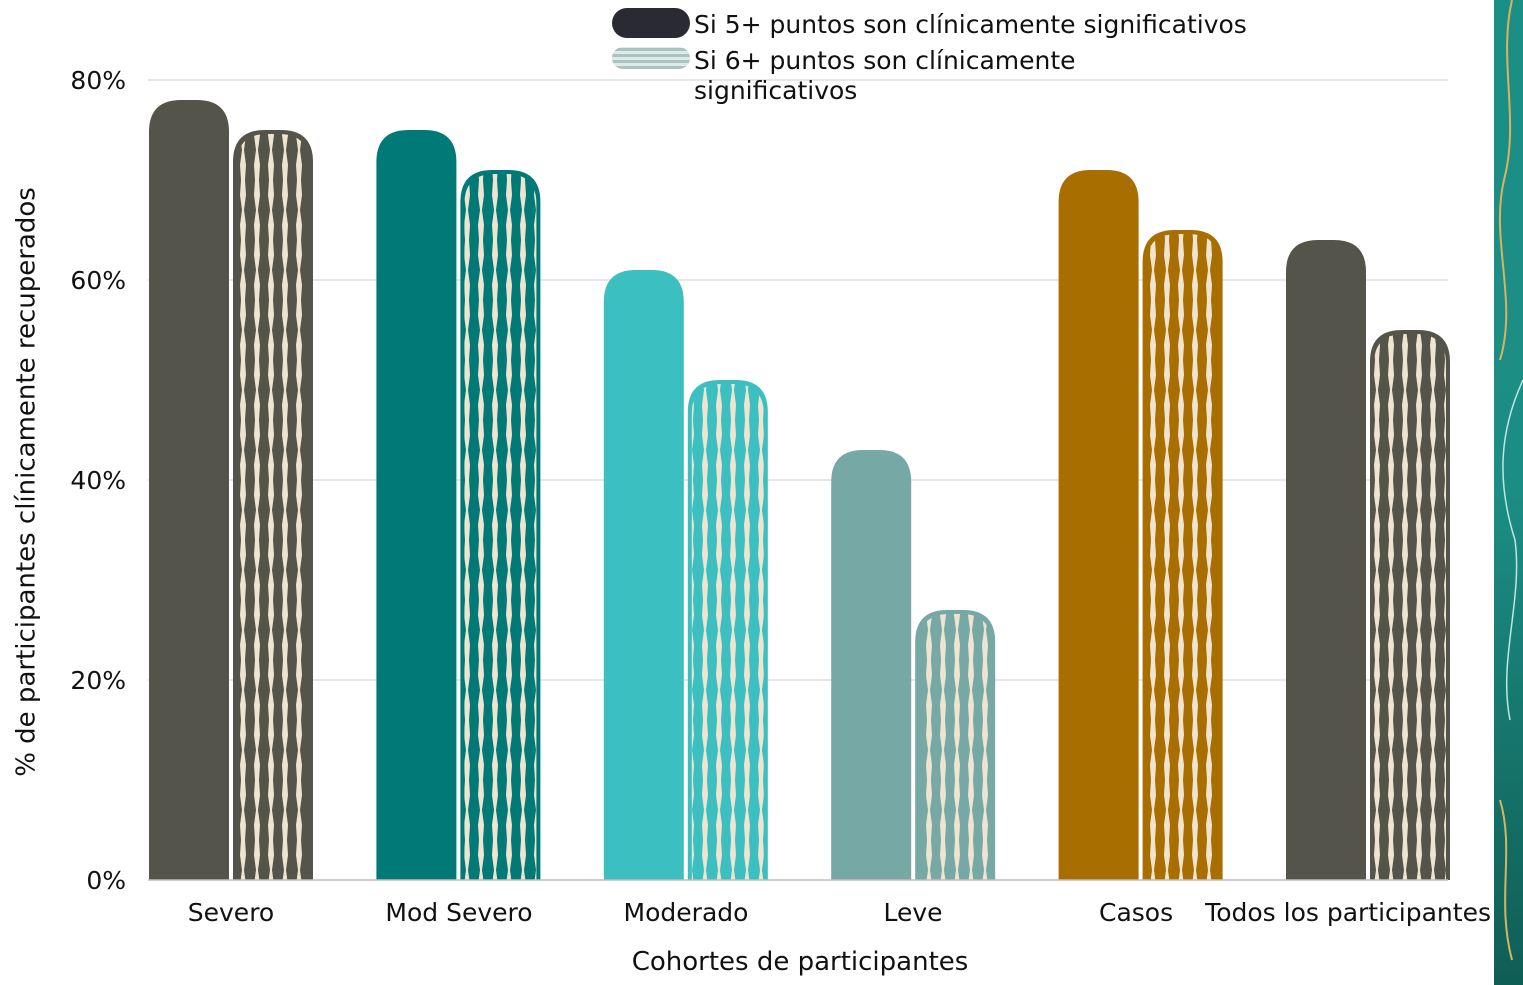 Image resolution: width=1523 pixels, height=985 pixels. Describe the element at coordinates (1347, 912) in the screenshot. I see `x-tick-label: Todos los participantes` at that location.